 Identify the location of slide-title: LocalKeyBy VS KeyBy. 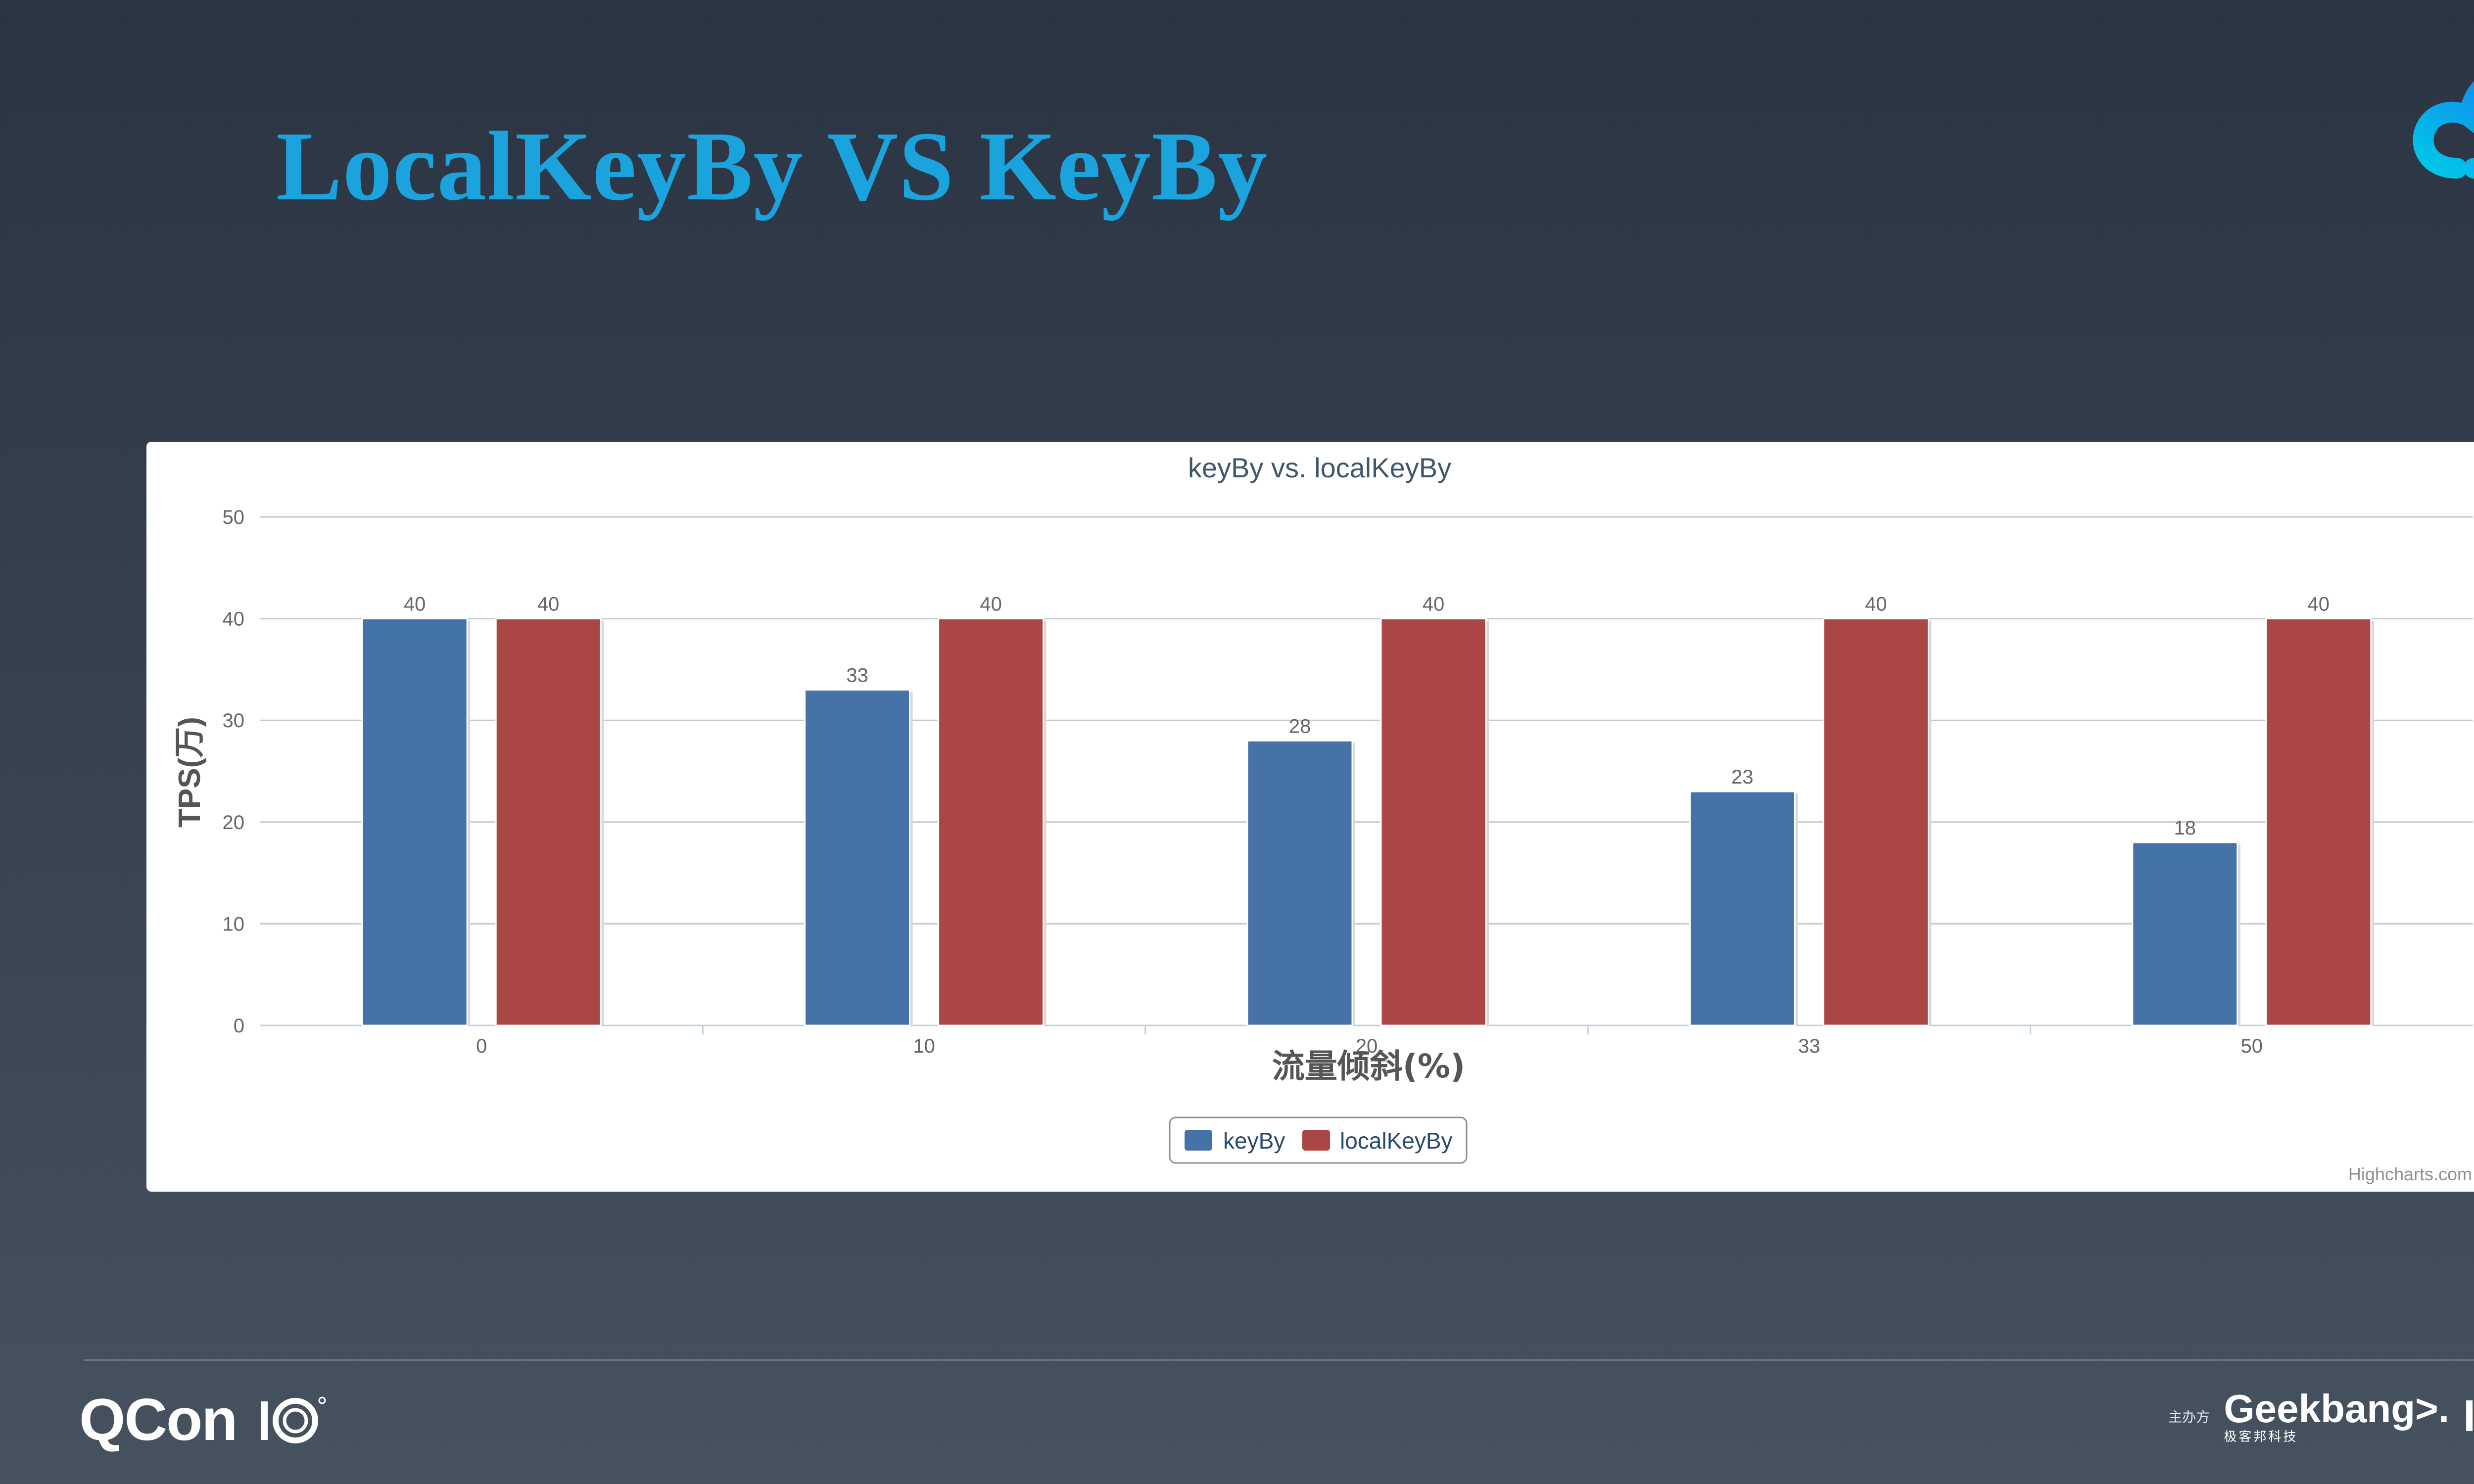
(772, 166).